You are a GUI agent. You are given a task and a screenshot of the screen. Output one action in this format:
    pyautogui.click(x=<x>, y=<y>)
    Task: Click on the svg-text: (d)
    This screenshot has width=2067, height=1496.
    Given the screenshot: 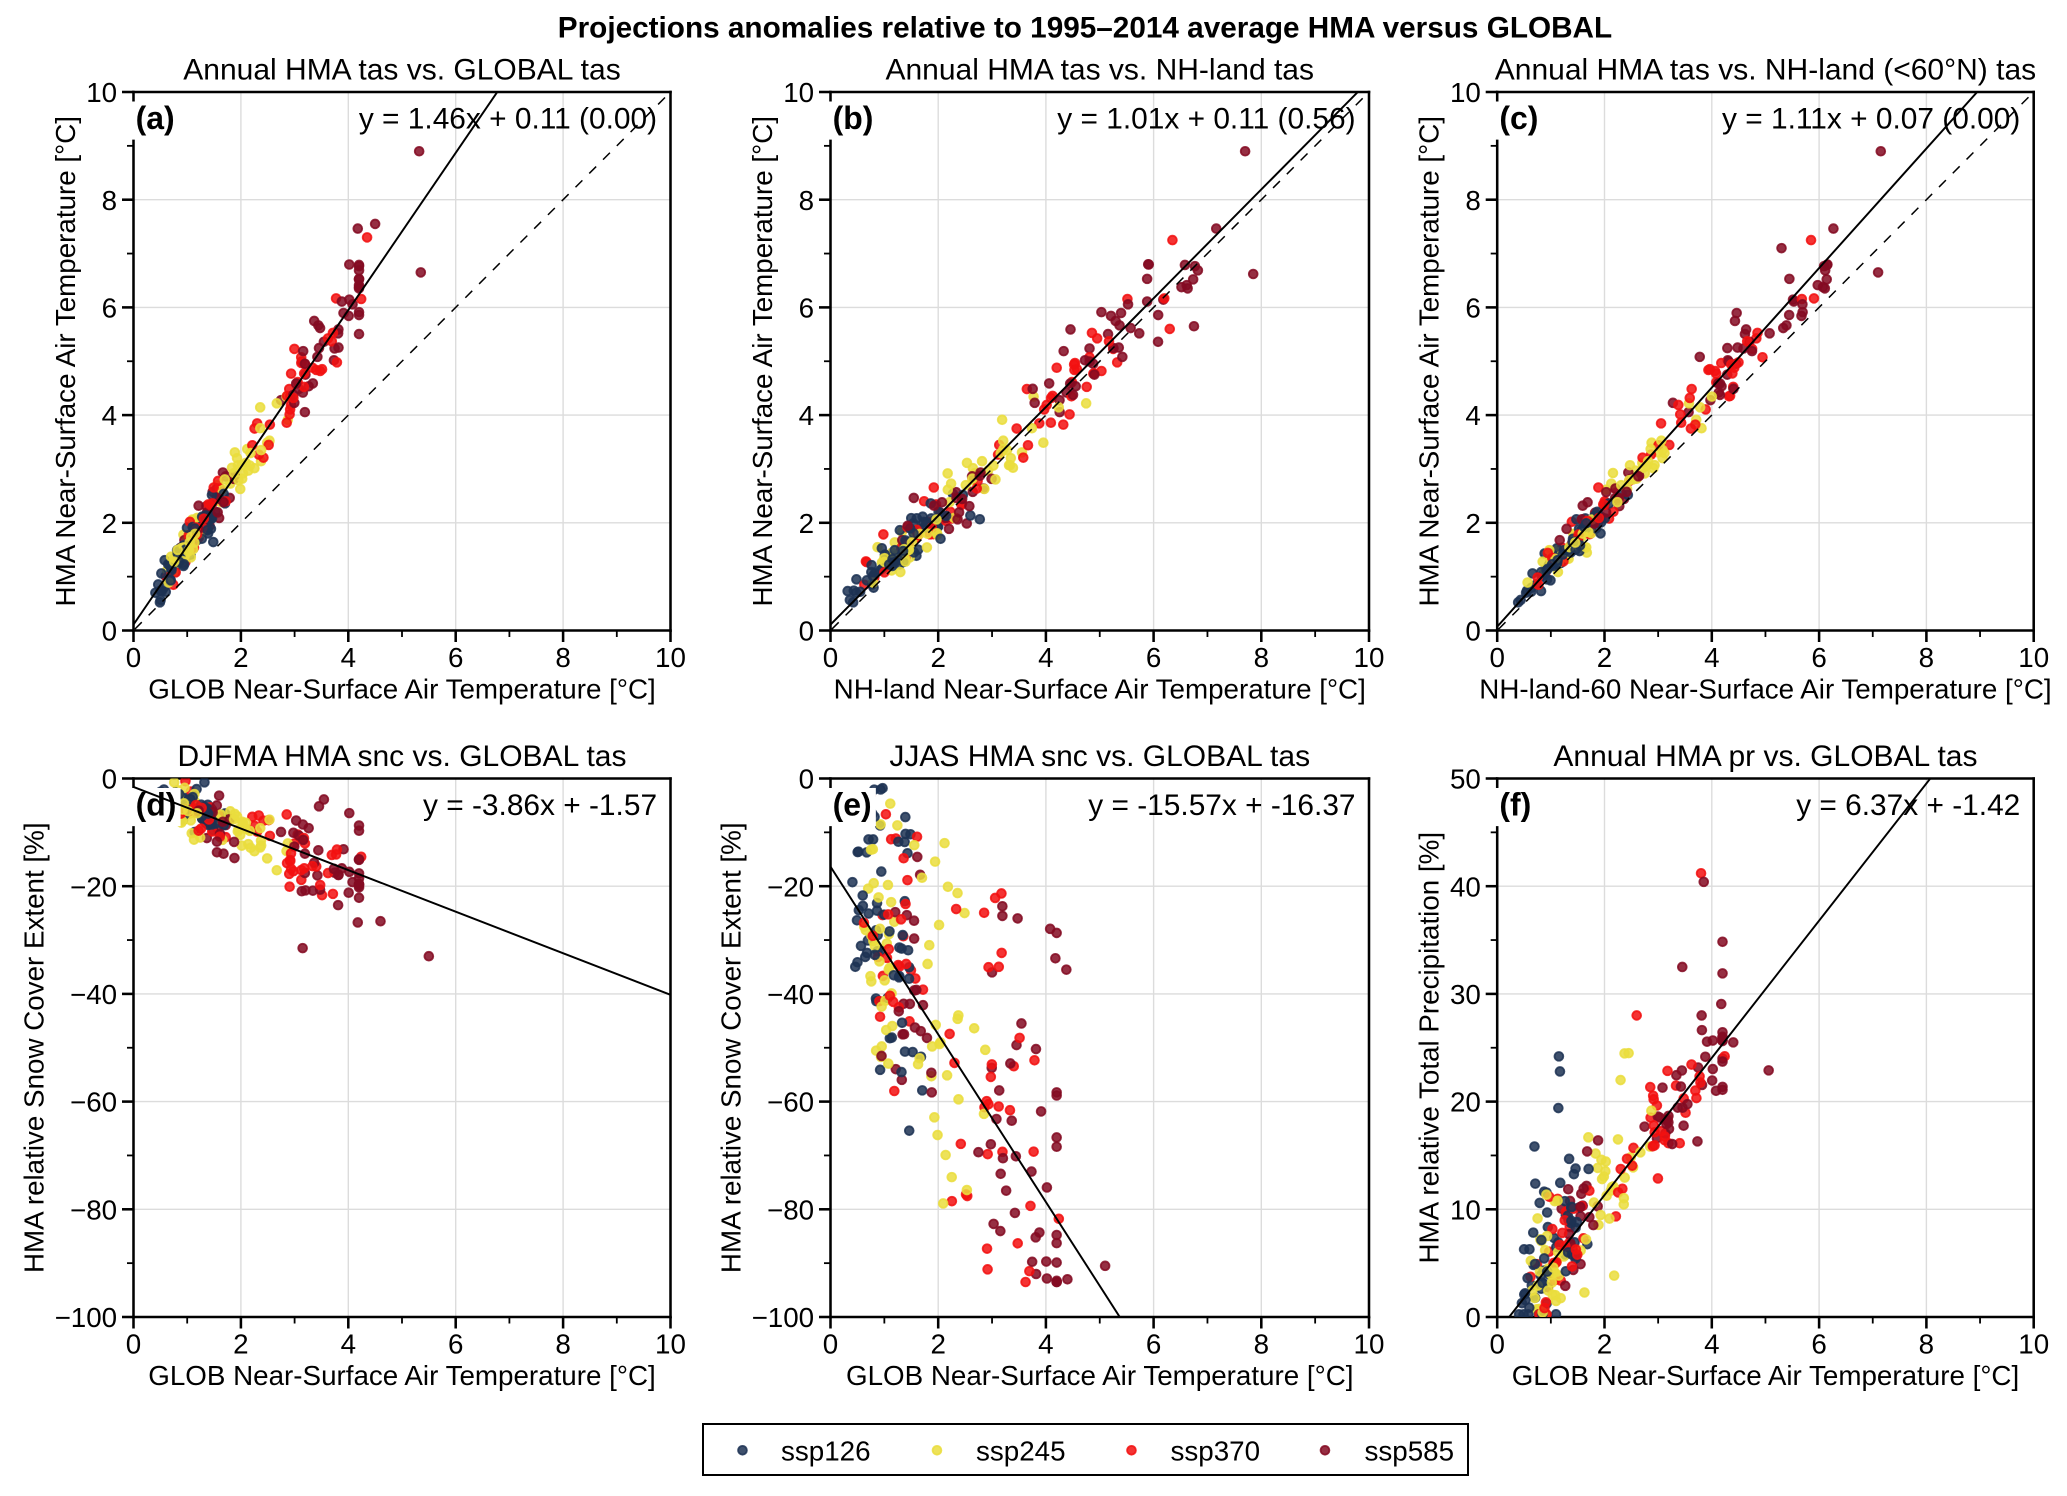 What is the action you would take?
    pyautogui.click(x=156, y=804)
    